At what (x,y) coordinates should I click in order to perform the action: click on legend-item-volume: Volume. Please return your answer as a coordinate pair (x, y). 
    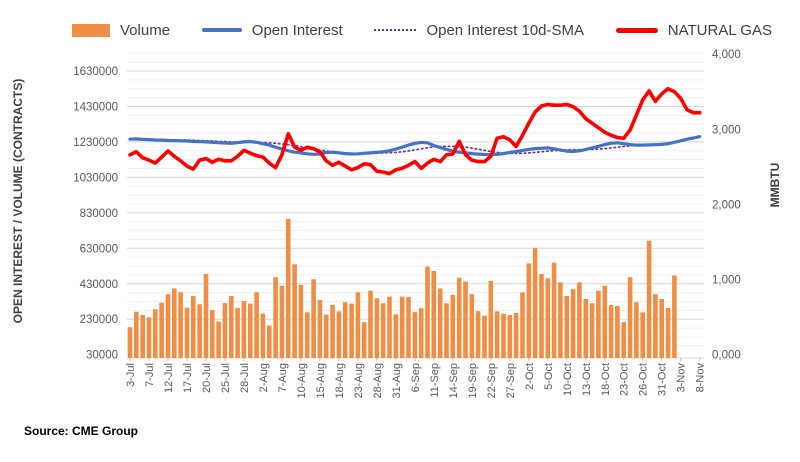
    Looking at the image, I should click on (121, 30).